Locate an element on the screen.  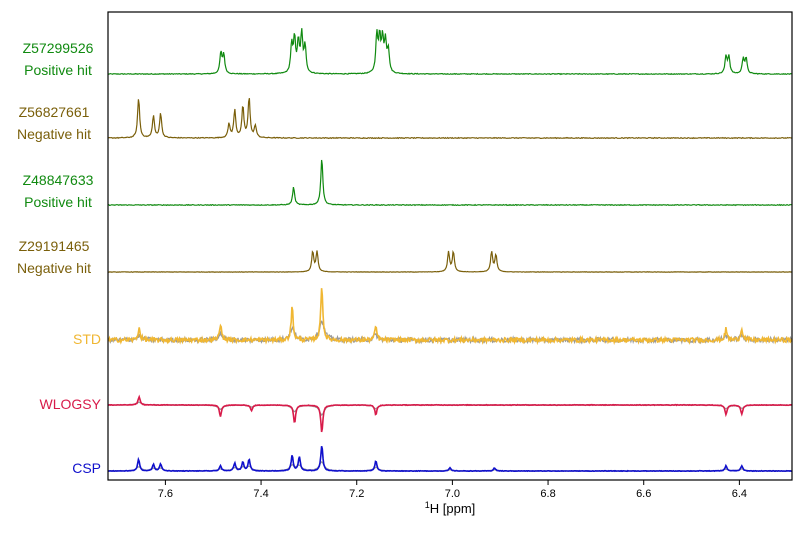
series-label-5-line-1: STD is located at coordinates (87, 339).